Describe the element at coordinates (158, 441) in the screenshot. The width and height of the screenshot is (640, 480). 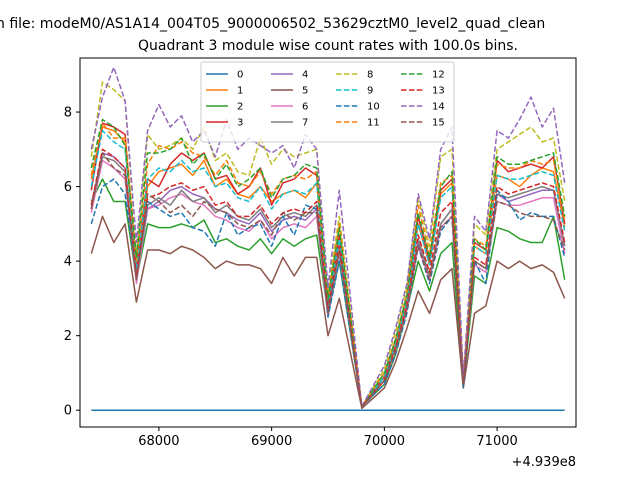
I see `x-tick-label: 68000` at that location.